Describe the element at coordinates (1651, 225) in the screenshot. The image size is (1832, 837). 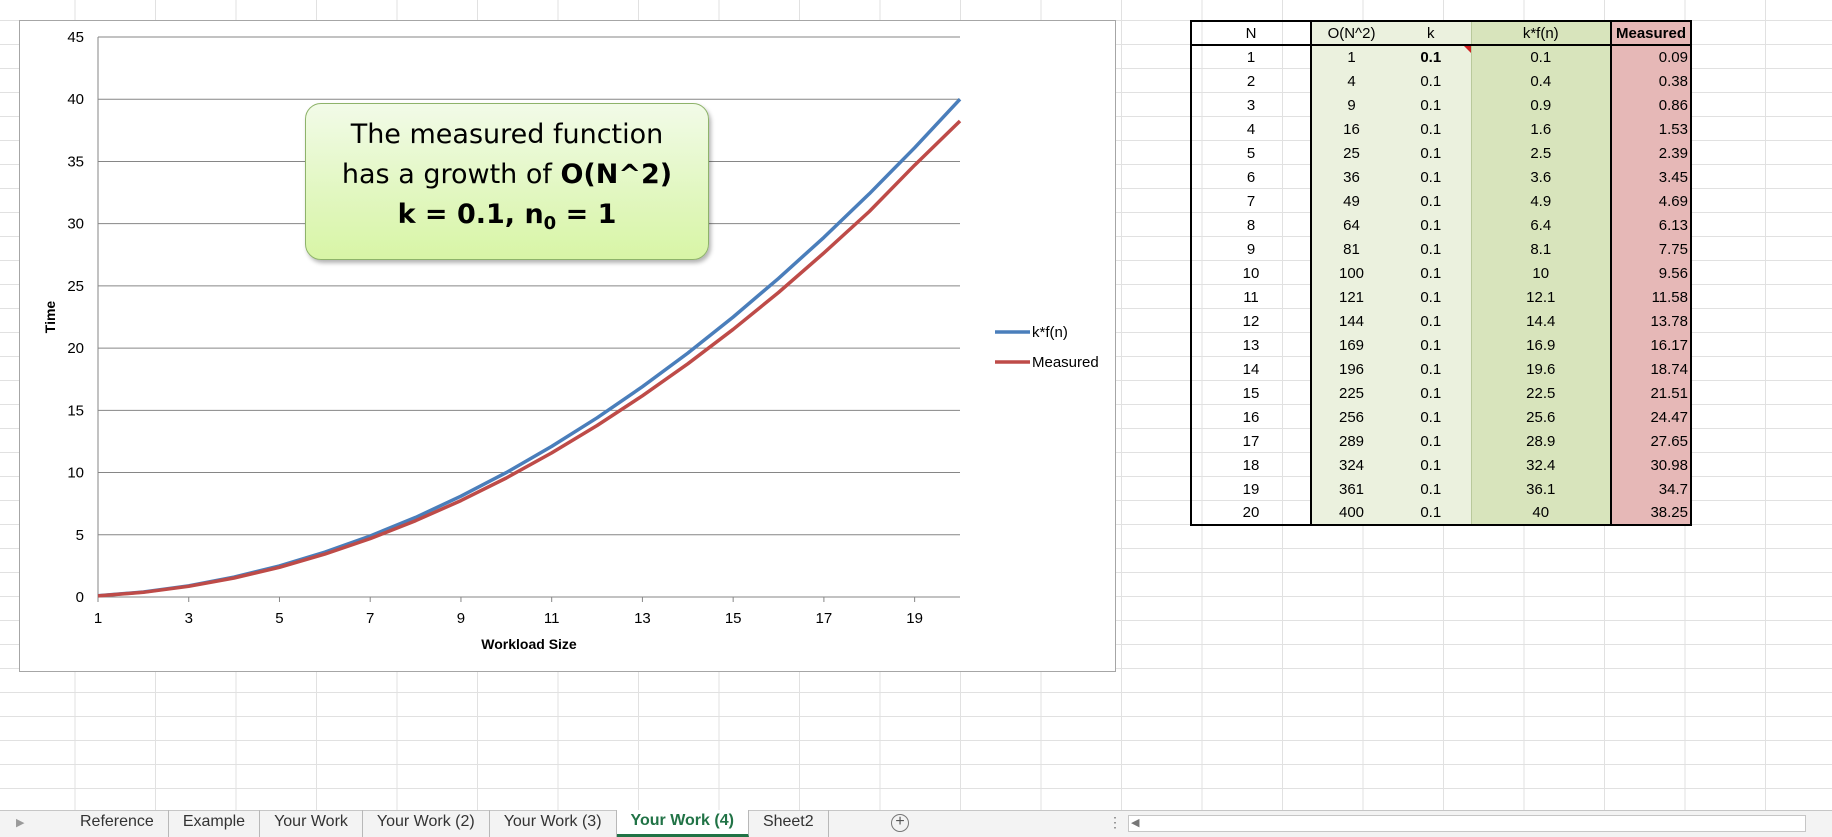
I see `table-cell: 6.13` at that location.